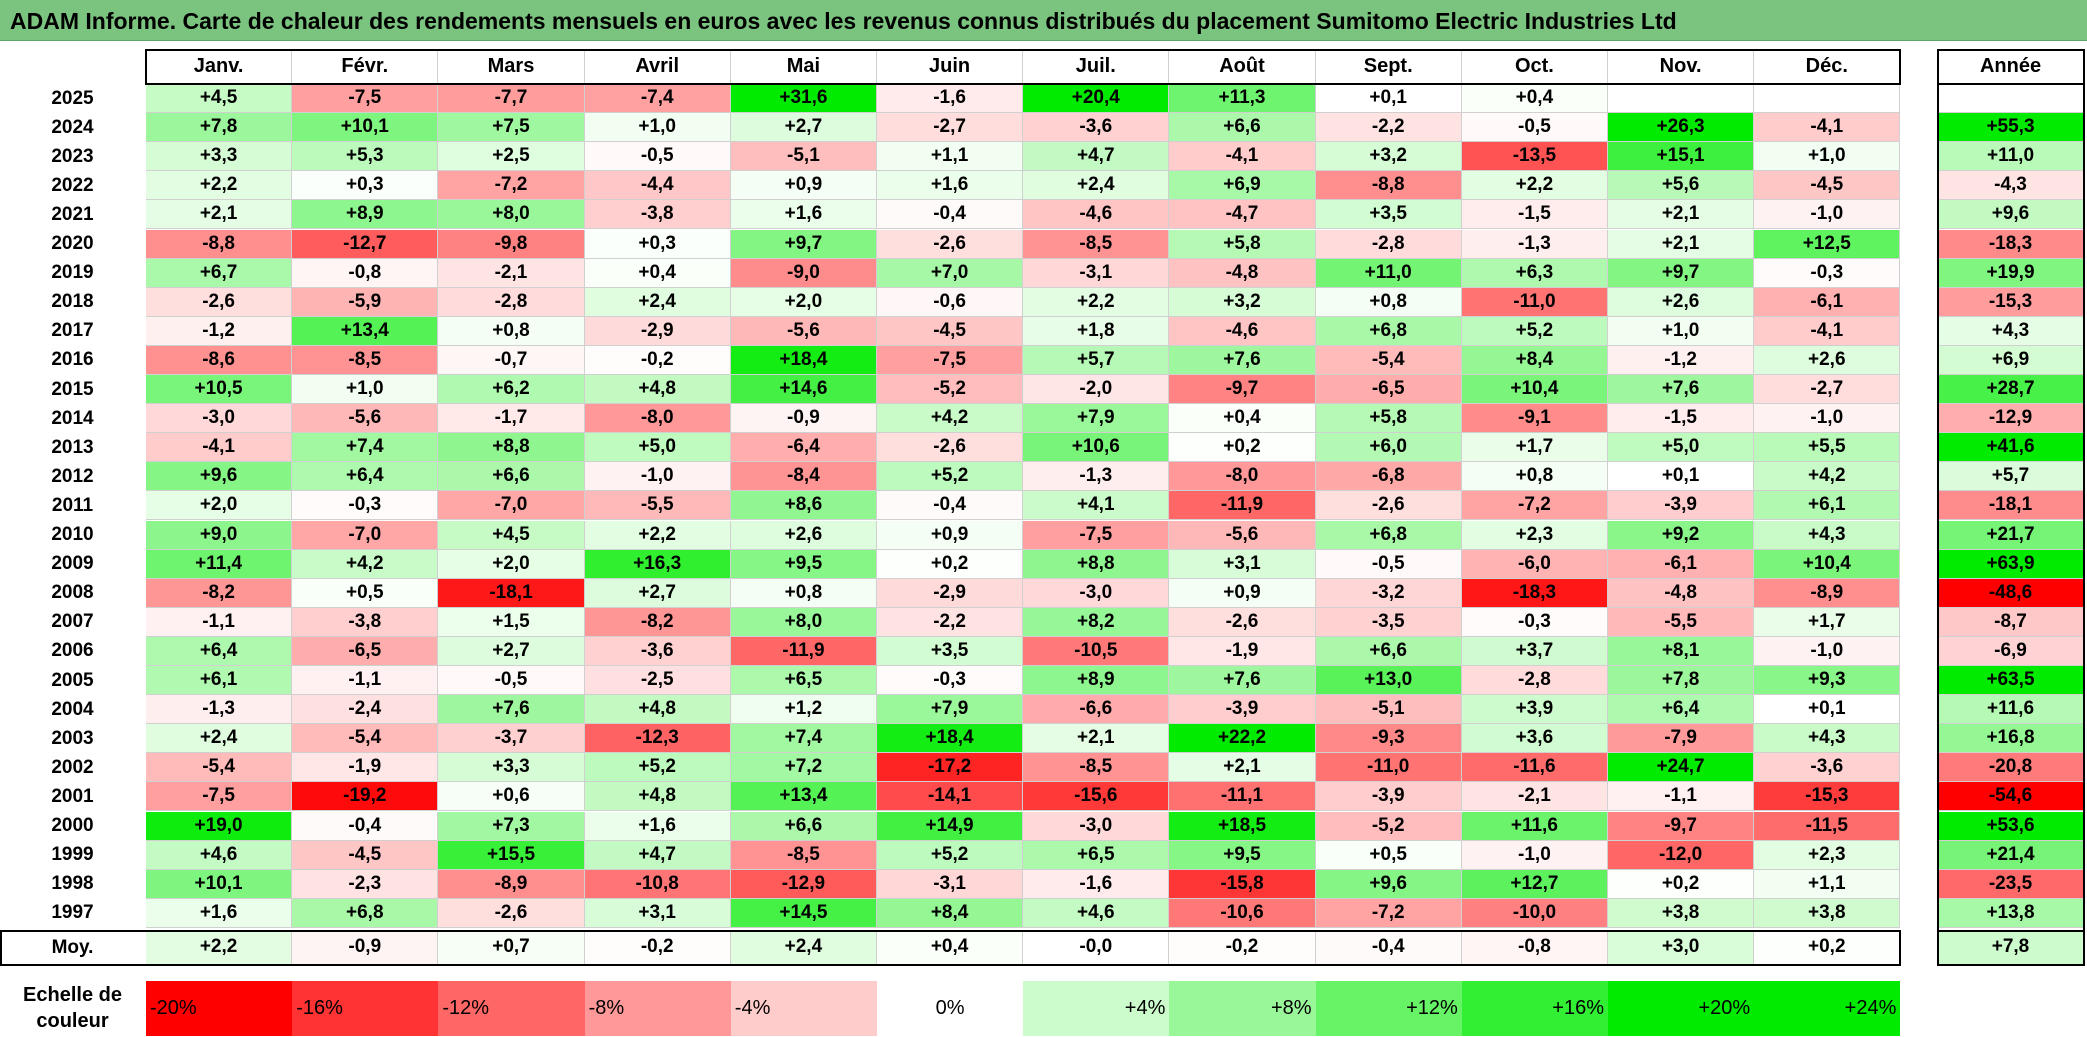 The image size is (2087, 1037). I want to click on scale-swatch: +16%, so click(1534, 1008).